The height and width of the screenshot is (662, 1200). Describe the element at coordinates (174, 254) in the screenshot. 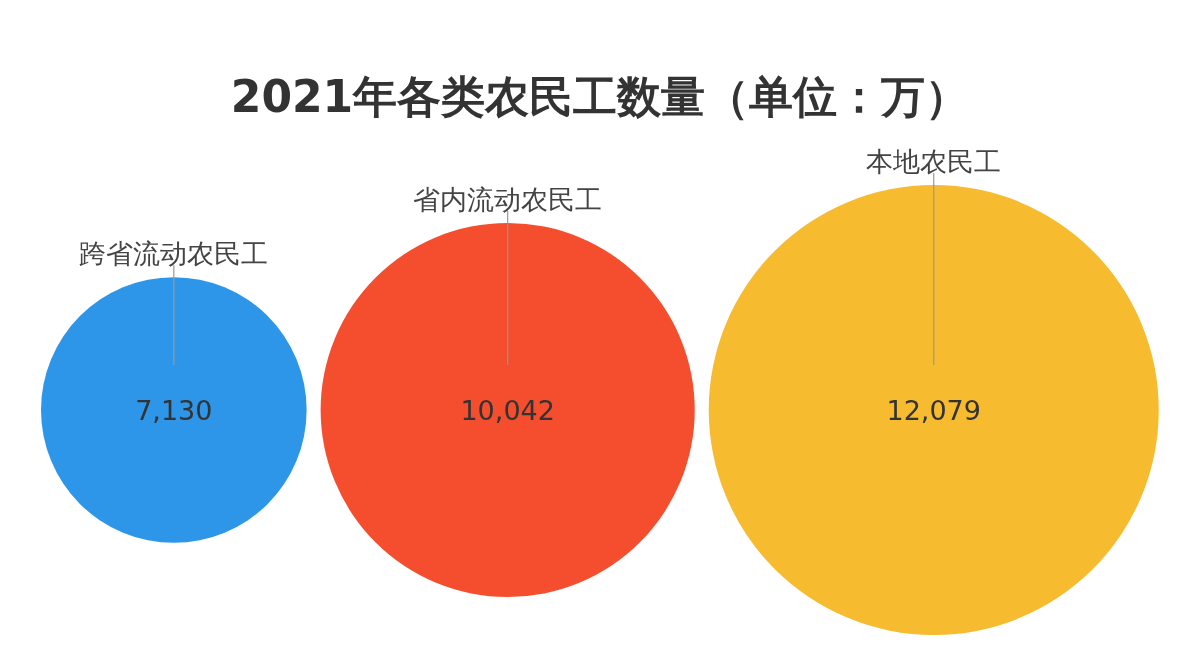

I see `category-label: 跨省流动农民工` at that location.